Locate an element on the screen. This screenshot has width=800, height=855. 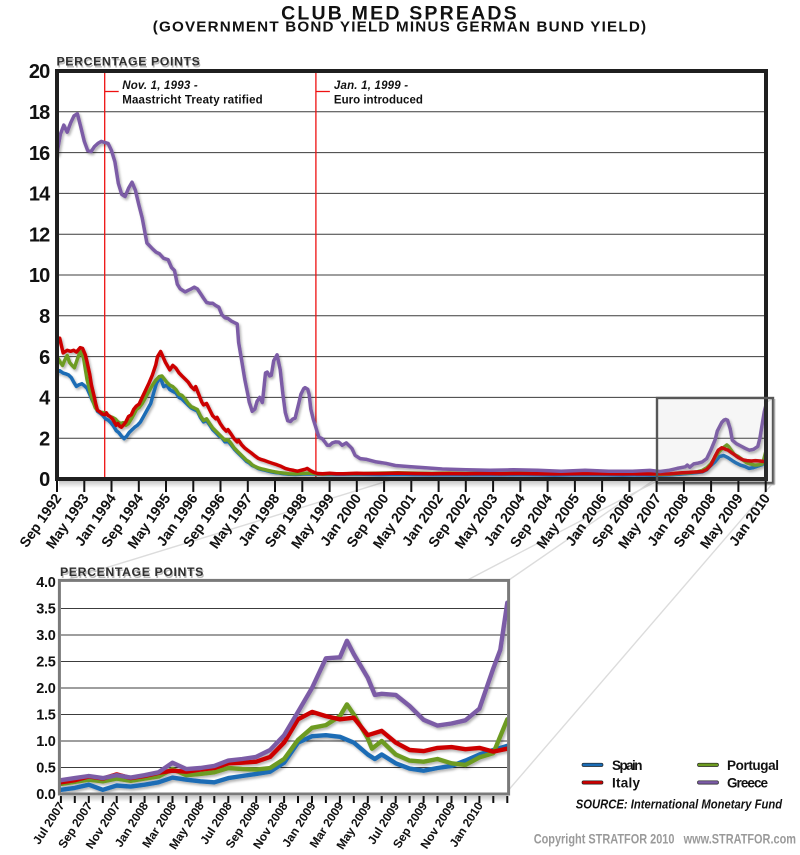
svg-text: 2 is located at coordinates (44, 439).